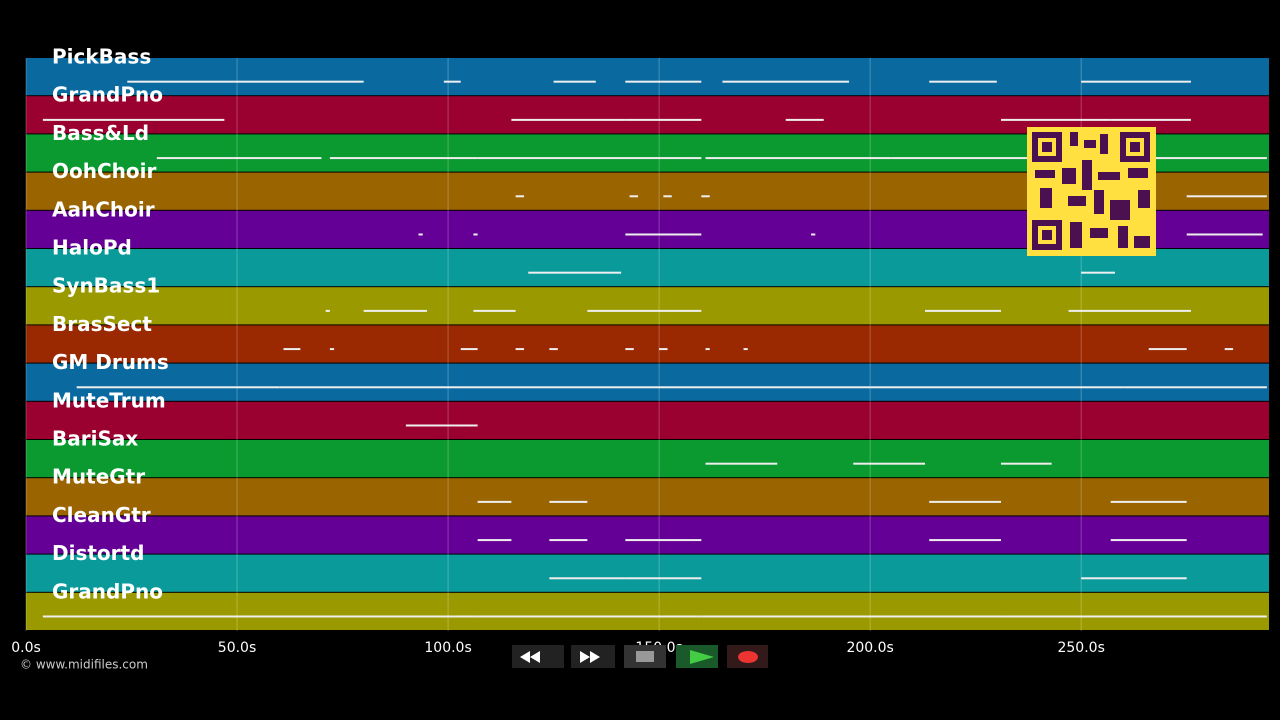 This screenshot has width=1280, height=720. I want to click on track-label: GM Drums, so click(110, 362).